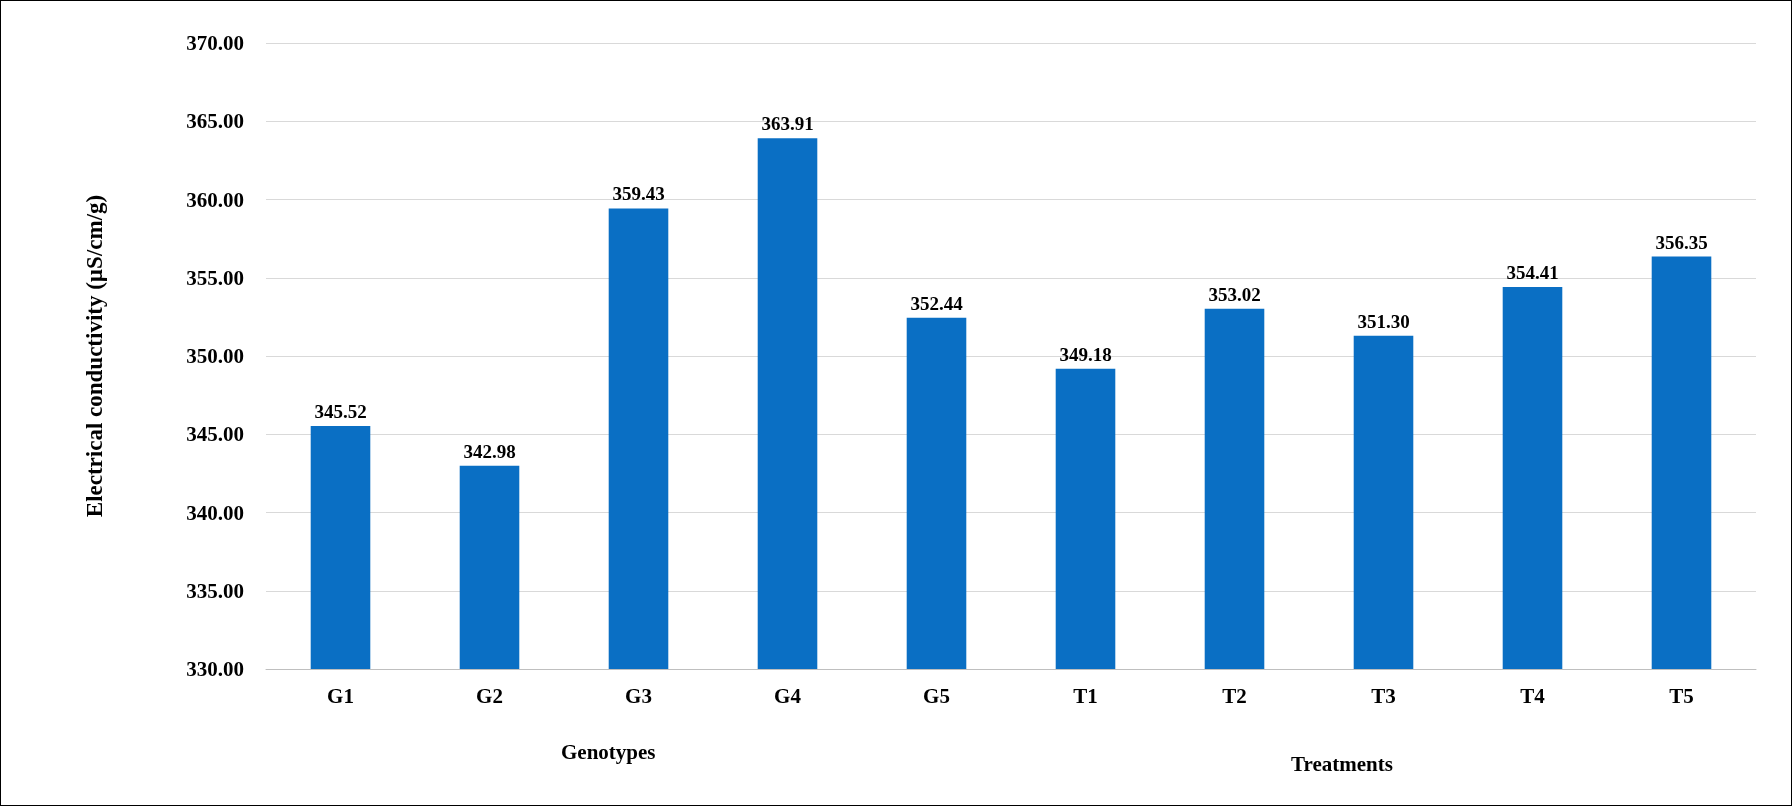 The image size is (1792, 806). What do you see at coordinates (340, 412) in the screenshot?
I see `data-label: 345.52` at bounding box center [340, 412].